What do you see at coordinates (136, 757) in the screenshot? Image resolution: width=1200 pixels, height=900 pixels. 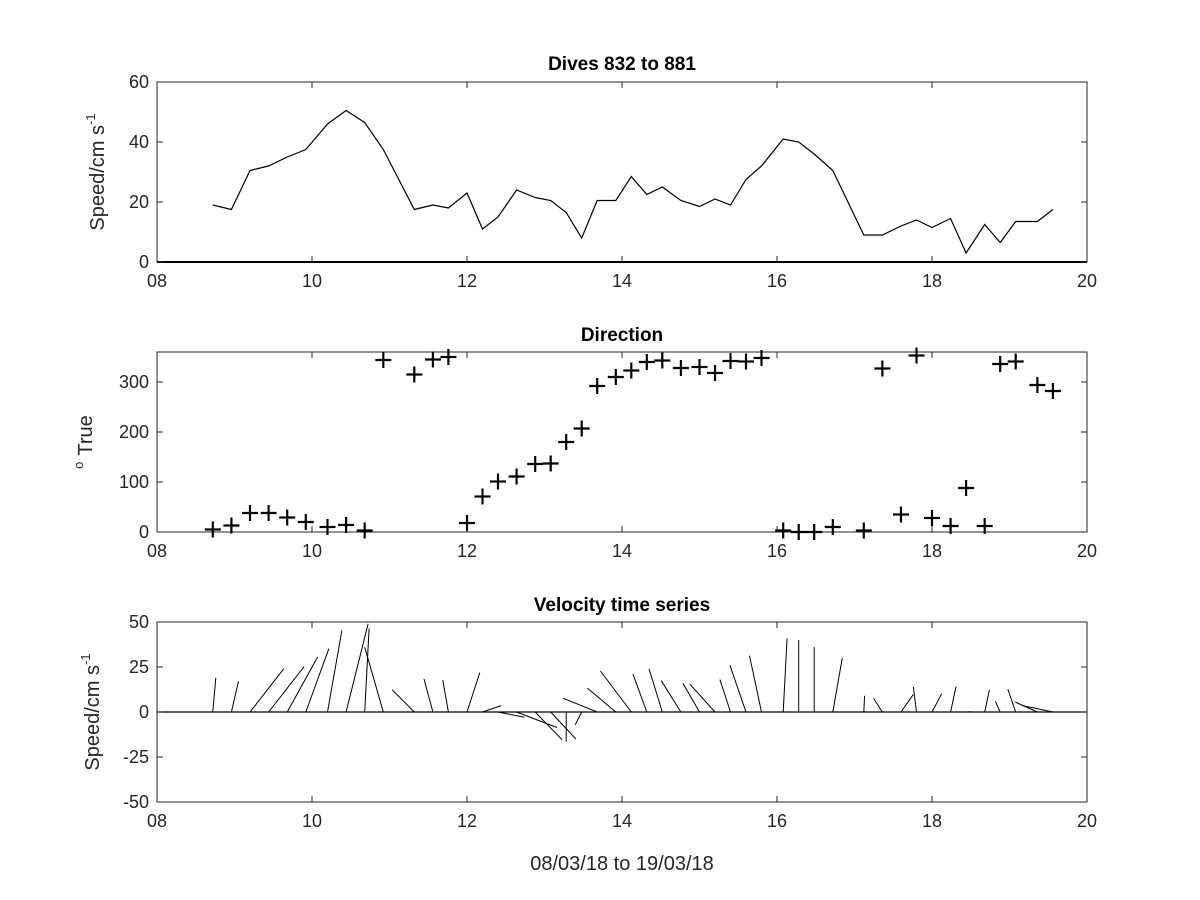 I see `y-tick-label: -25` at bounding box center [136, 757].